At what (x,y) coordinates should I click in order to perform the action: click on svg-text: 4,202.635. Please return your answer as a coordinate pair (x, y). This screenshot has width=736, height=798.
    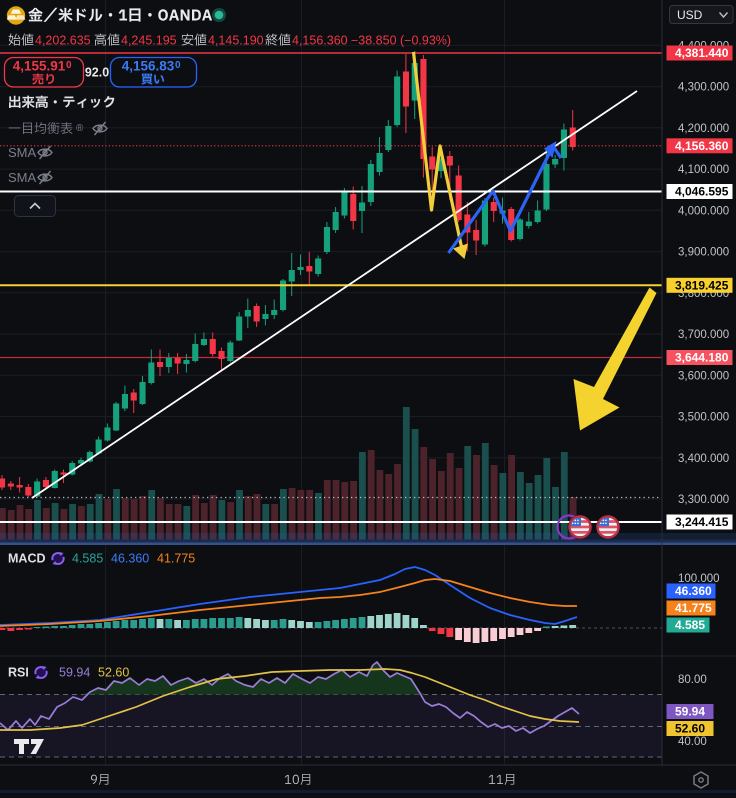
    Looking at the image, I should click on (63, 41).